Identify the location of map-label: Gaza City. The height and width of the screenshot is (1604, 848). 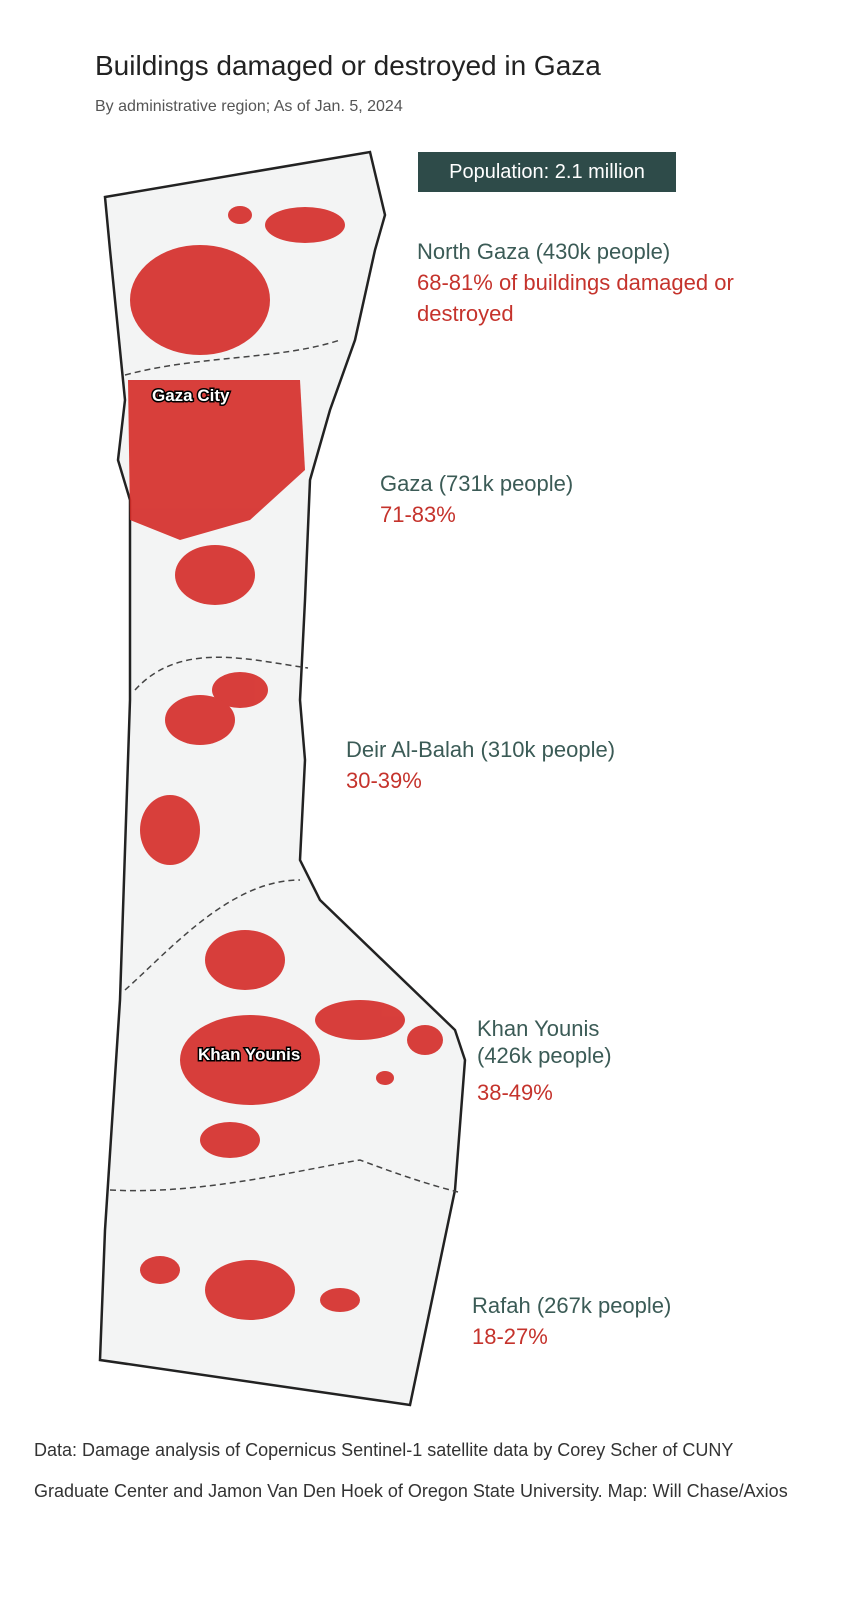
(191, 395).